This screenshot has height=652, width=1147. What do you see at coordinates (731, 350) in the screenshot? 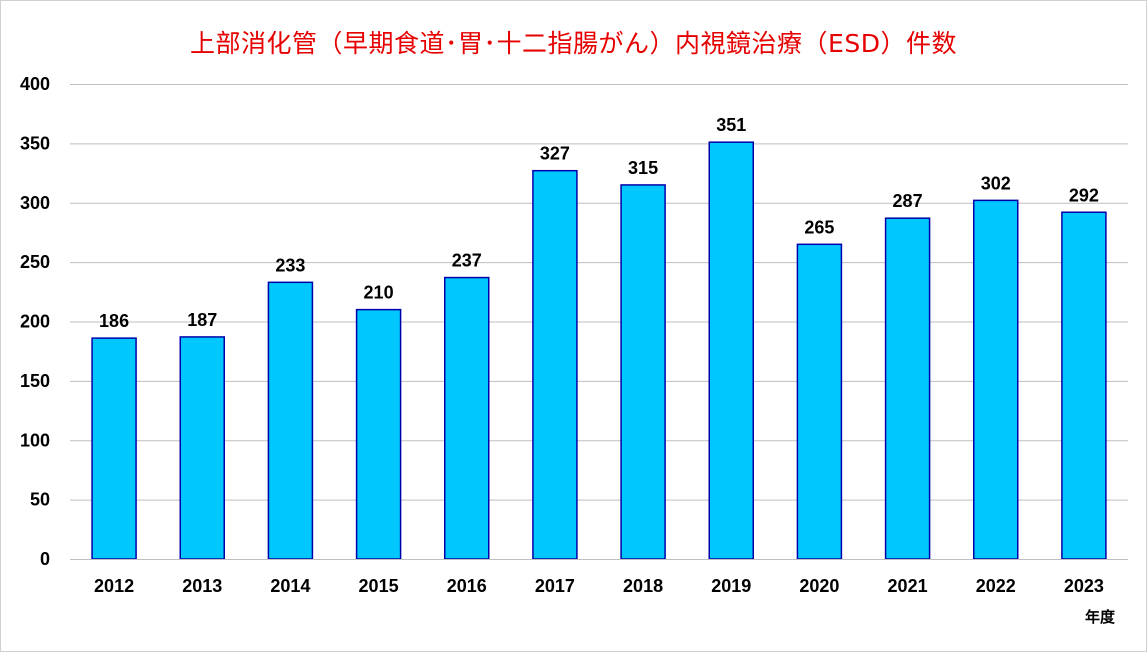
I see `bar-2019` at bounding box center [731, 350].